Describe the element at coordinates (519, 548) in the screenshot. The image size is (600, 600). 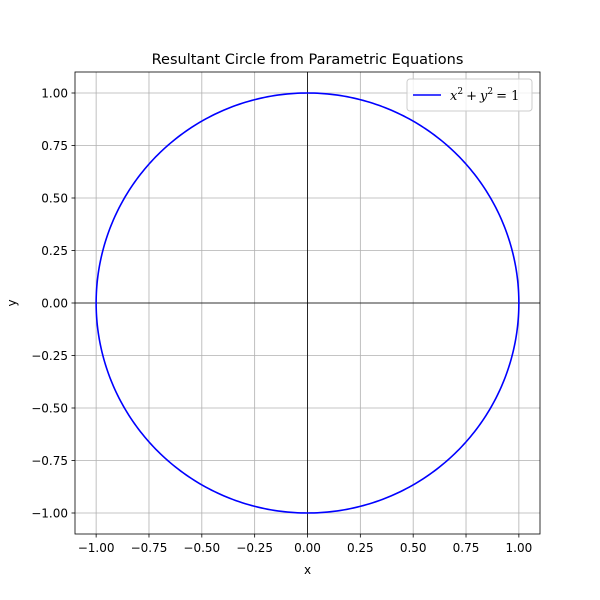
I see `x-tick-label: 1.00` at that location.